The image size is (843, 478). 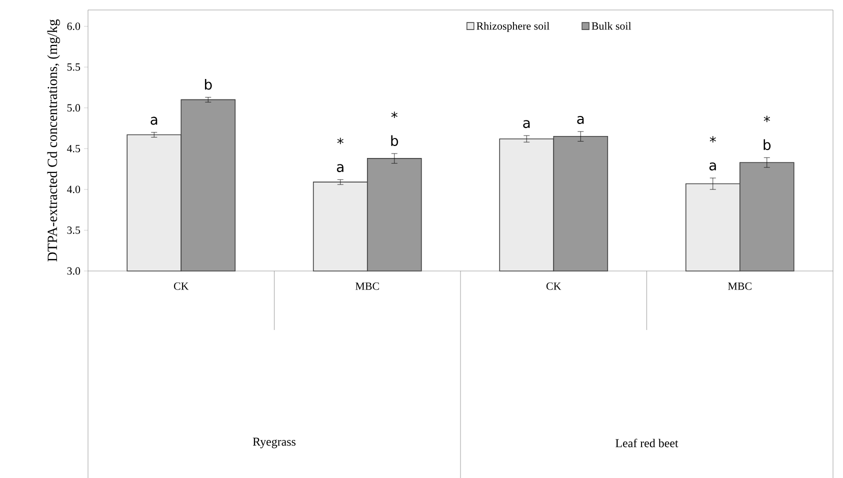 I want to click on y-tick-label: 3.5, so click(x=73, y=230).